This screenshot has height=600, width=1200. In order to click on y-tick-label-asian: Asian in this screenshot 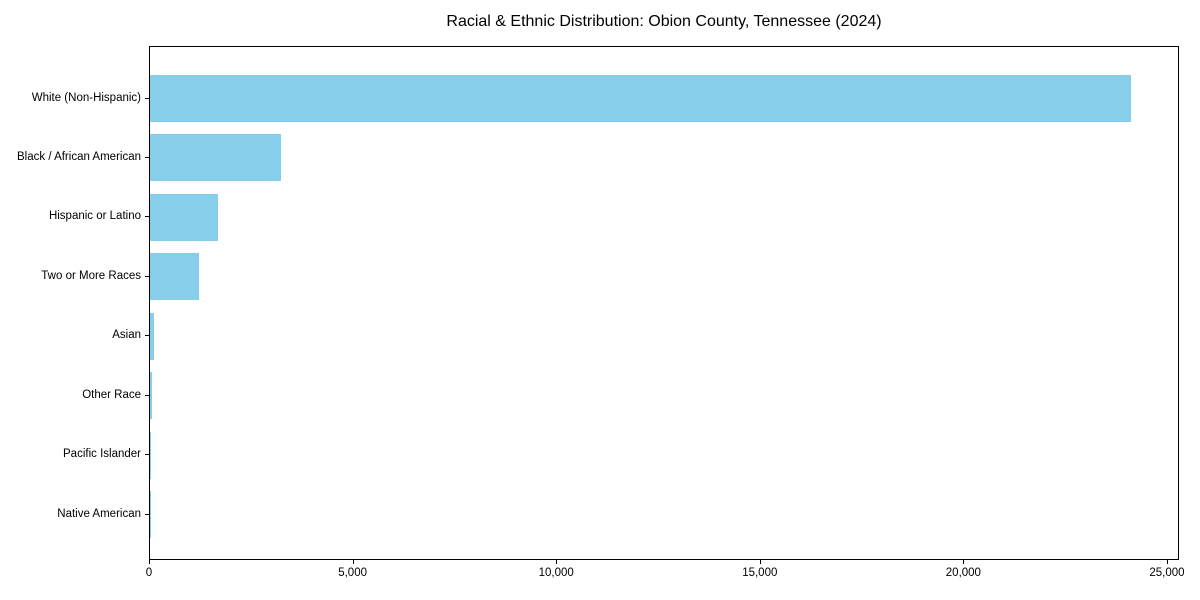, I will do `click(126, 335)`.